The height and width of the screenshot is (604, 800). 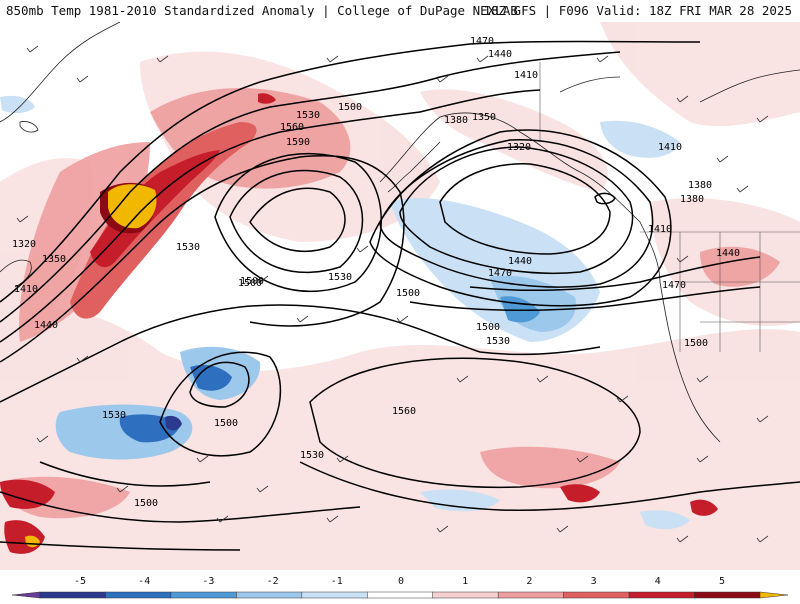 I want to click on colorbar-tick-label: 4, so click(x=658, y=581).